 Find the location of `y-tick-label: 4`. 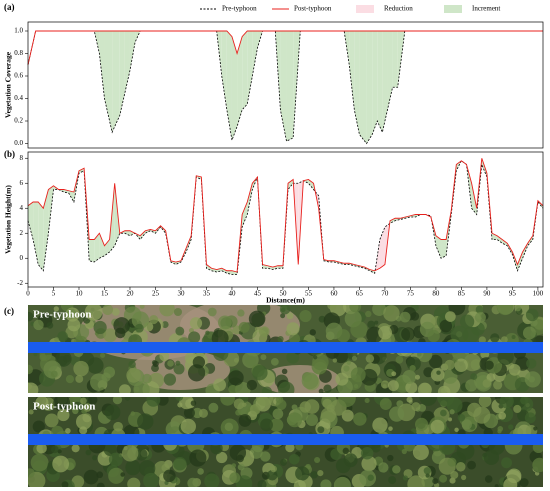

y-tick-label: 4 is located at coordinates (22, 208).